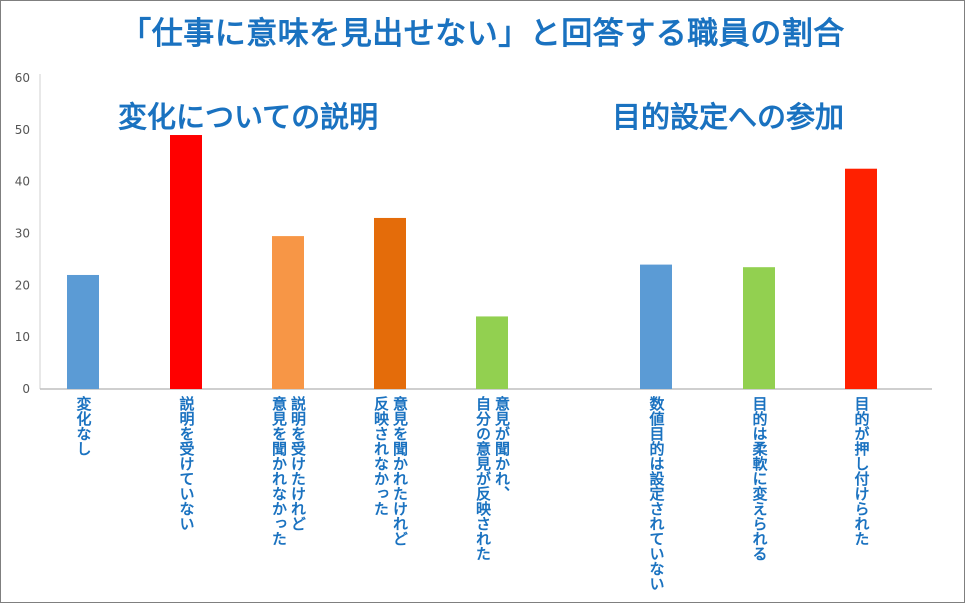  Describe the element at coordinates (248, 117) in the screenshot. I see `group-label-explanation: 変化についての説明` at that location.